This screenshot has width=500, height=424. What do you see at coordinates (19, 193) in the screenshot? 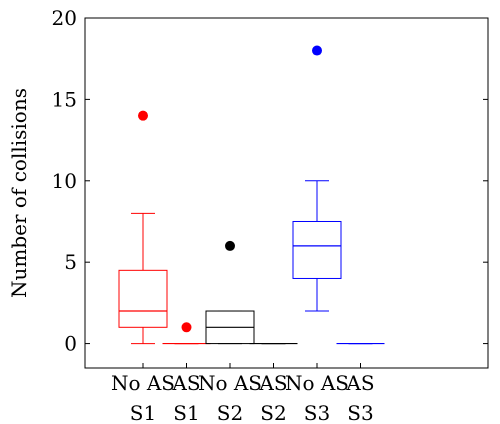
I see `y-axis-label: Number of collisions` at bounding box center [19, 193].